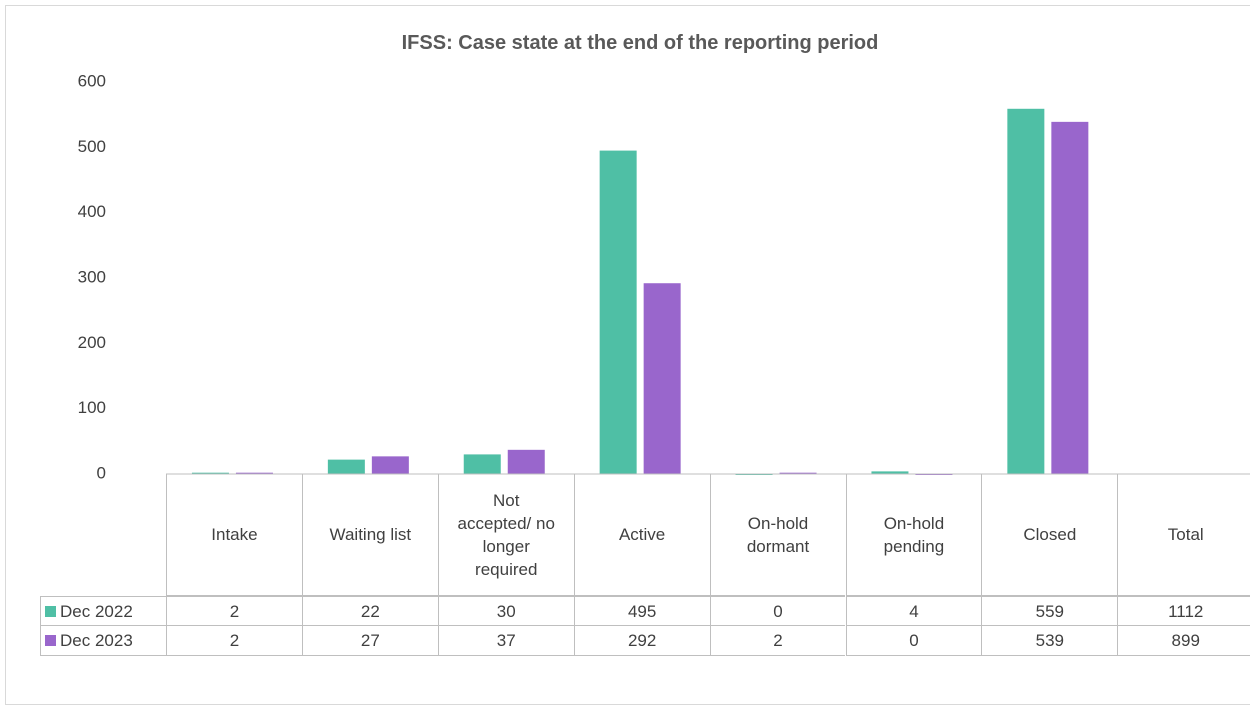  Describe the element at coordinates (369, 641) in the screenshot. I see `table-cell: 27` at that location.